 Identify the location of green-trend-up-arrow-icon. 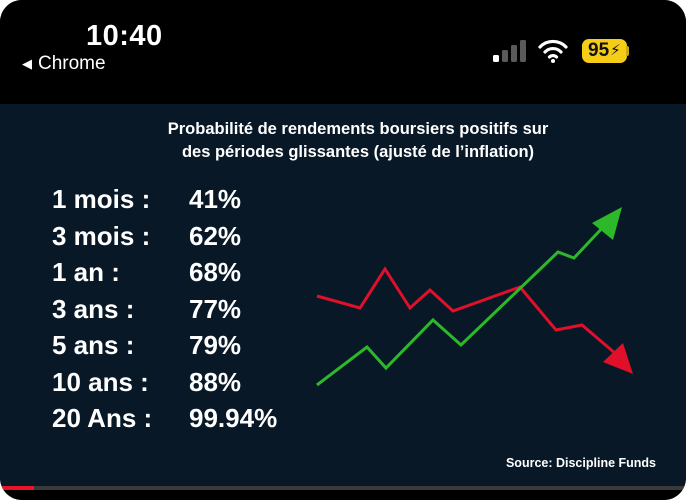
(462, 304).